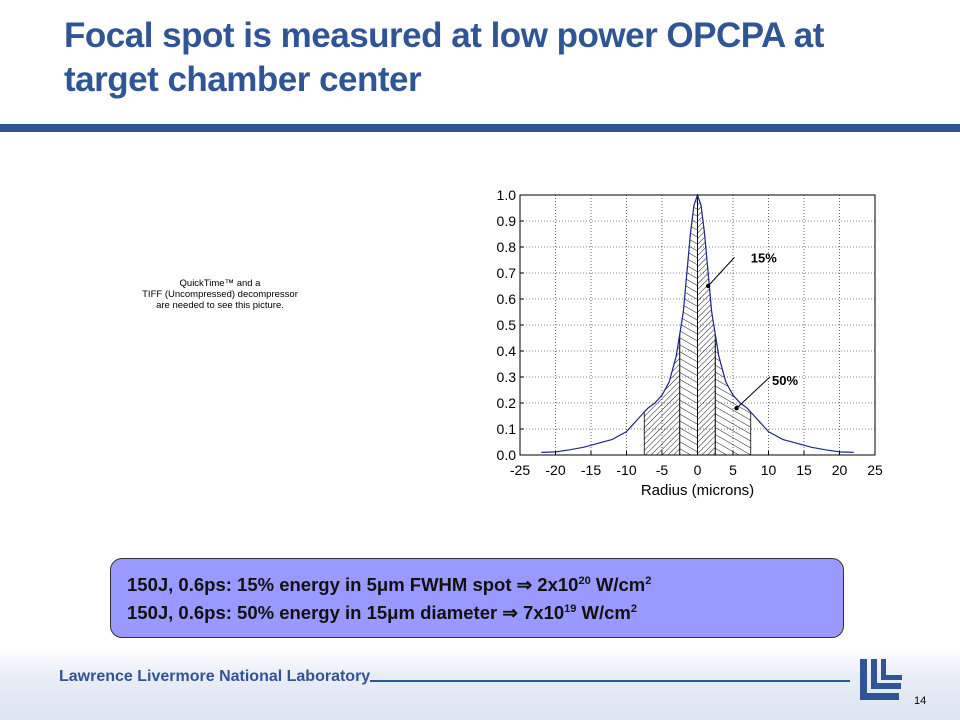  What do you see at coordinates (315, 612) in the screenshot?
I see `callout-line2-text: 150J, 0.6ps: 50% energy in 15μm diameter` at bounding box center [315, 612].